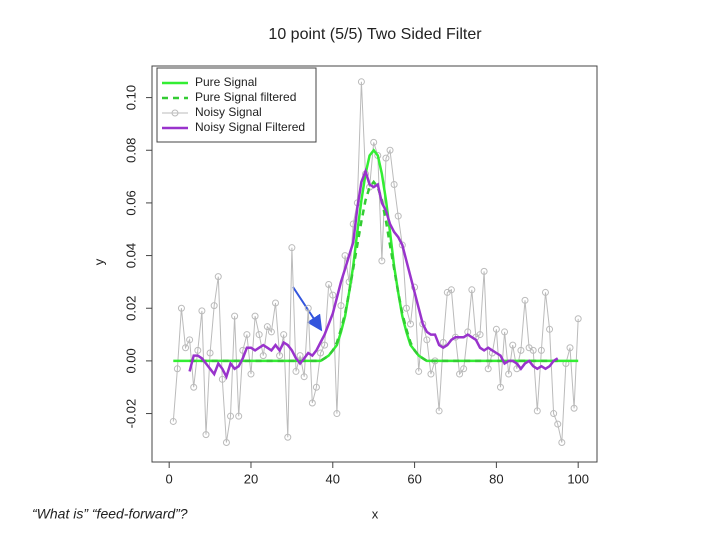 This screenshot has width=720, height=540. I want to click on x-tick-label: 80, so click(496, 478).